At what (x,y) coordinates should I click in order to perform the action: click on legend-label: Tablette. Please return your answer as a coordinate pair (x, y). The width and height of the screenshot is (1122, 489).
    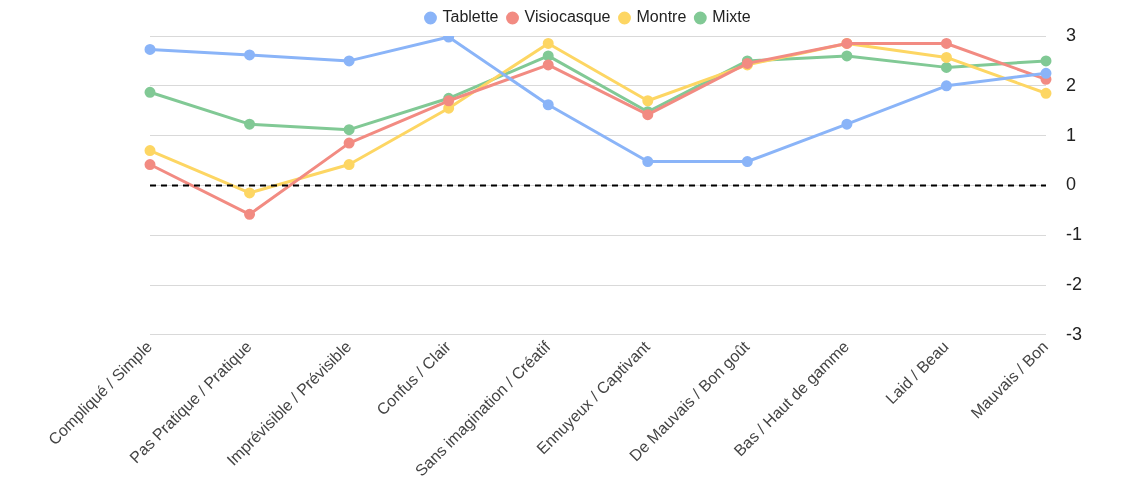
    Looking at the image, I should click on (470, 17).